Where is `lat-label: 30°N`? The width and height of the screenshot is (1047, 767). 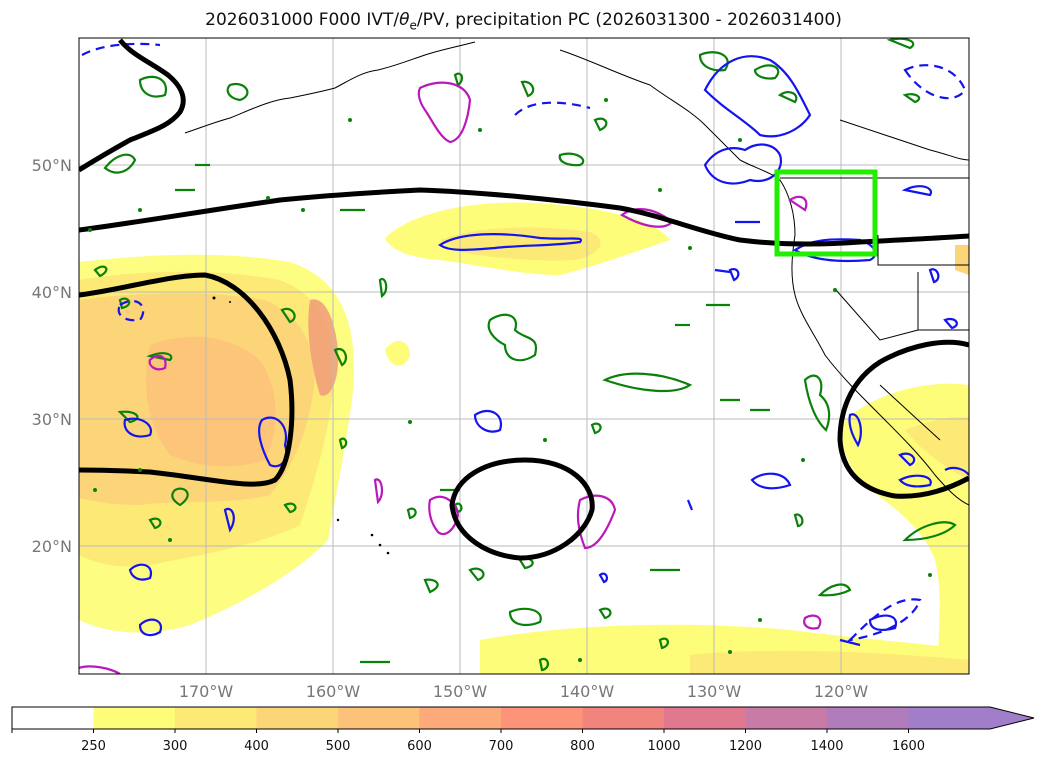
lat-label: 30°N is located at coordinates (52, 419).